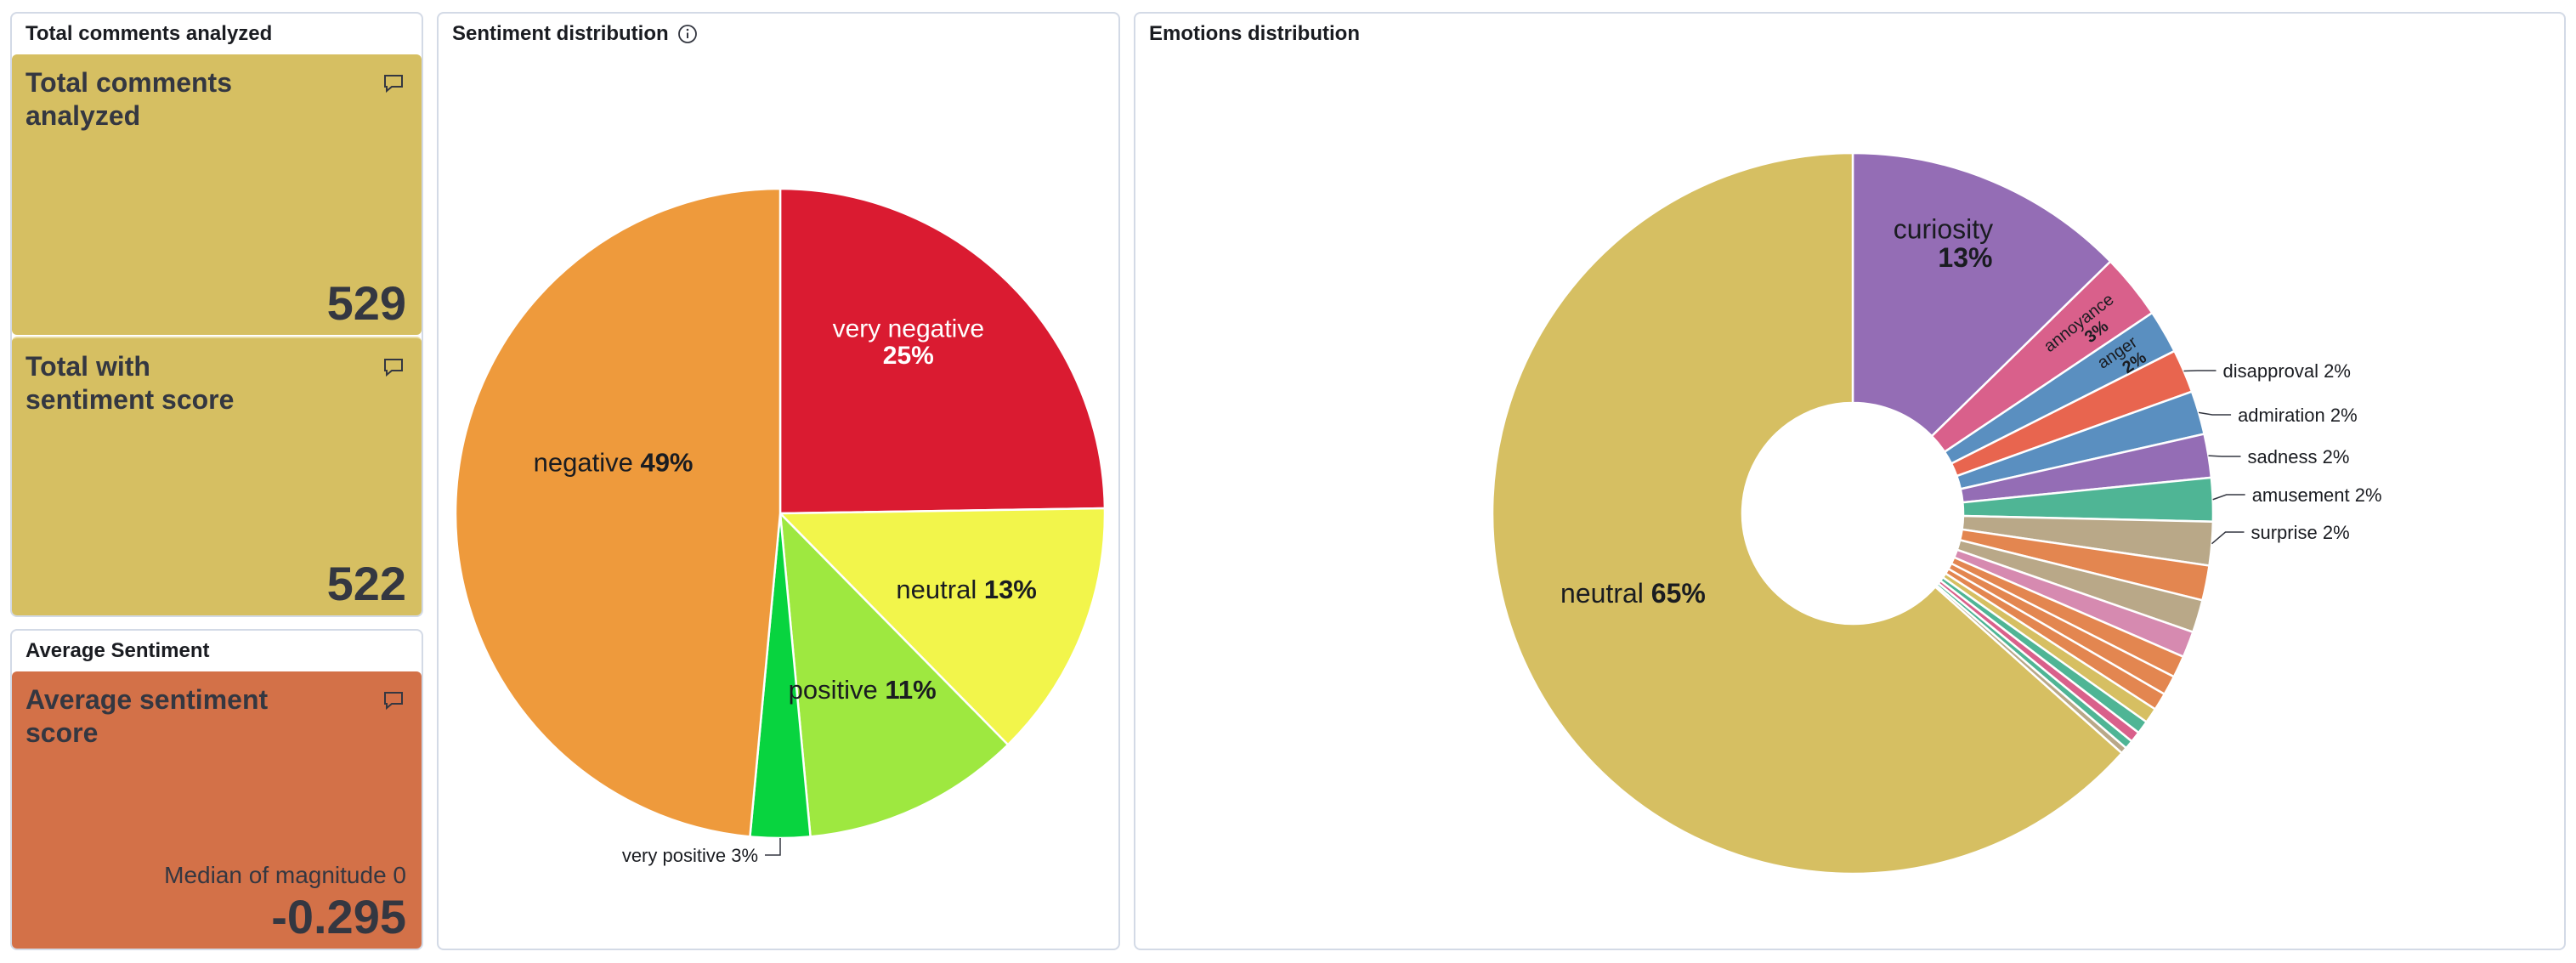 This screenshot has height=963, width=2576. What do you see at coordinates (614, 463) in the screenshot?
I see `slice-label: negative 49%` at bounding box center [614, 463].